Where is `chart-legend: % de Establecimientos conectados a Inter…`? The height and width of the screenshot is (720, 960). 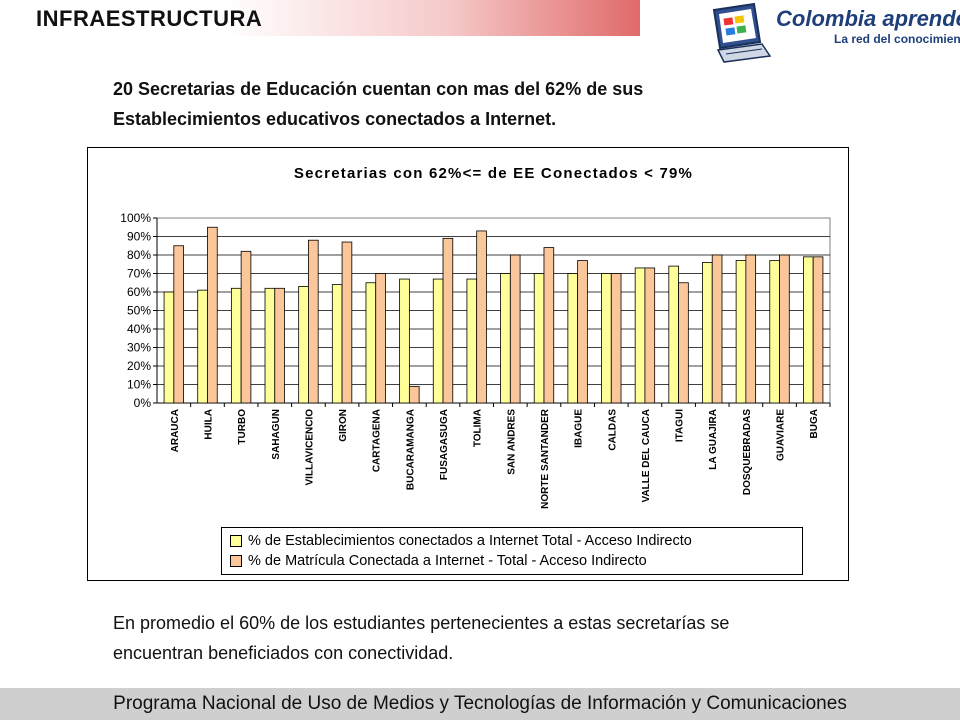 chart-legend: % de Establecimientos conectados a Inter… is located at coordinates (512, 551).